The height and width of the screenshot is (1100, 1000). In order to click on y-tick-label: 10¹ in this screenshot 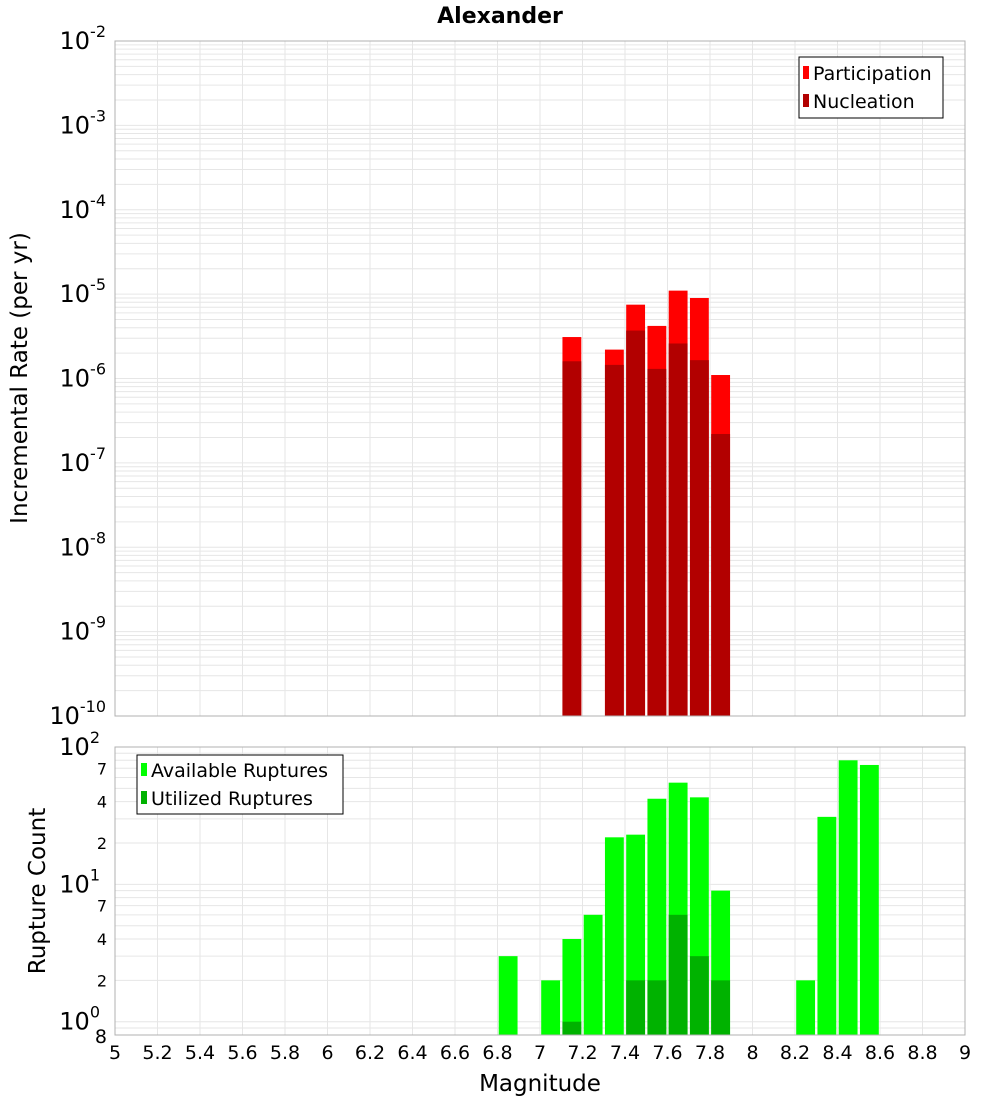, I will do `click(79, 881)`.